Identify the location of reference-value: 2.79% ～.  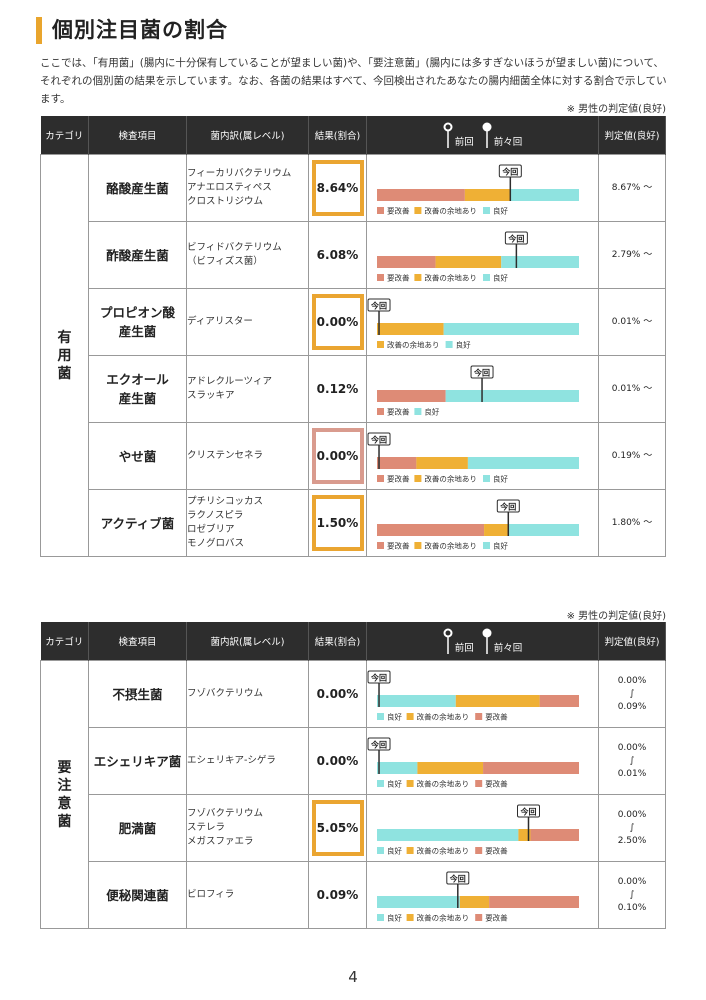
(632, 254).